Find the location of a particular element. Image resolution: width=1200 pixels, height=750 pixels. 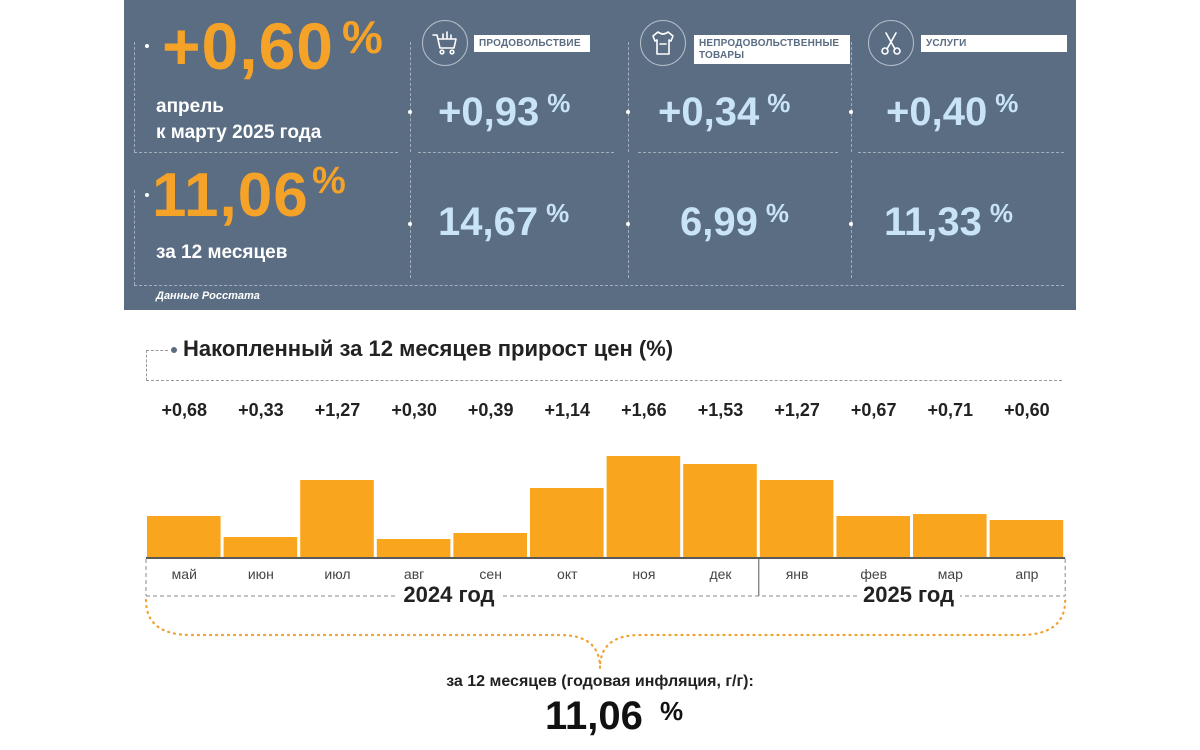

bar-апр is located at coordinates (1026, 538).